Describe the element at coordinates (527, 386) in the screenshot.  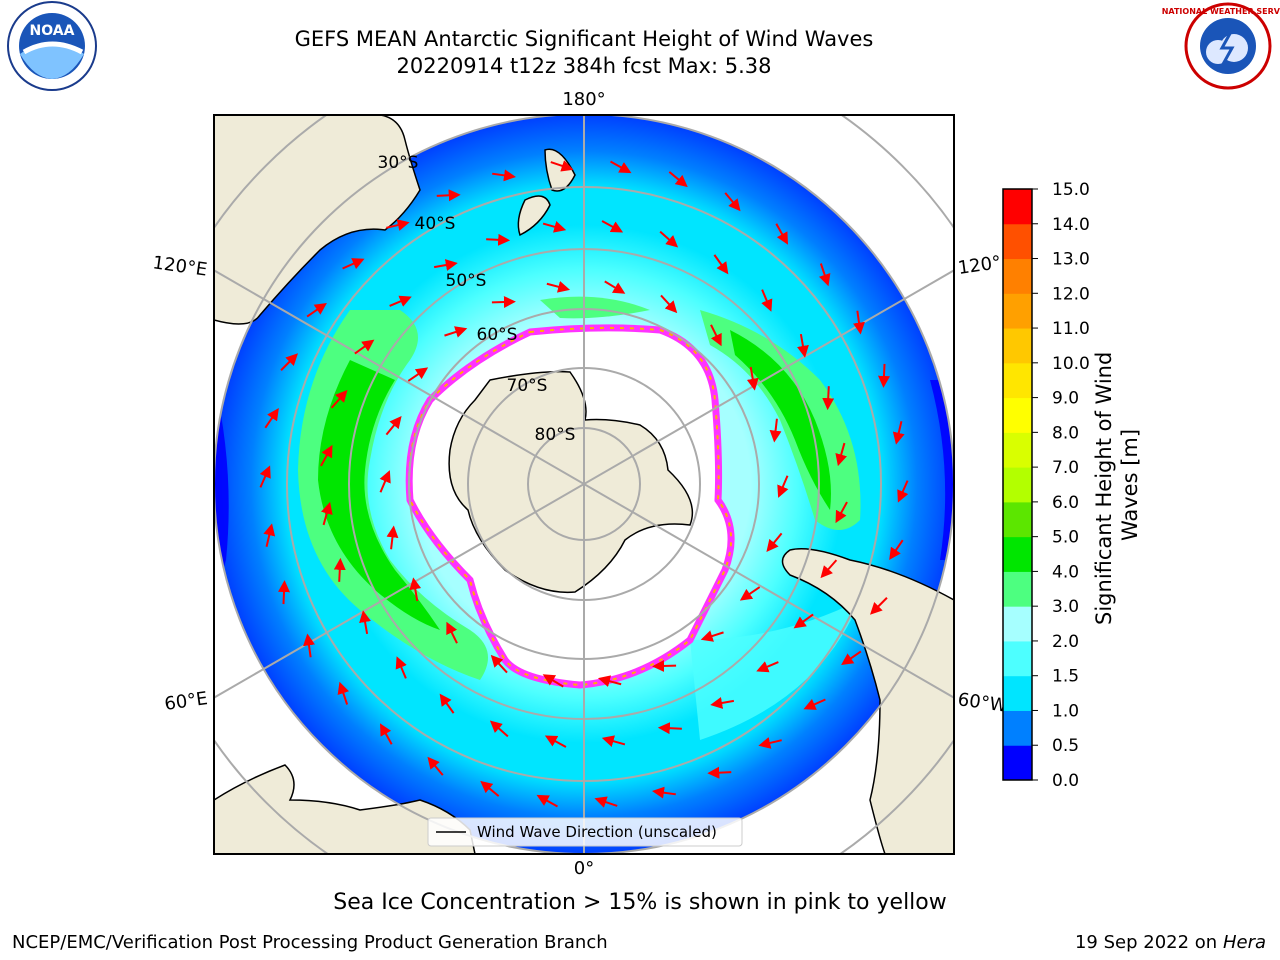
I see `lat-label-70s: 70°S` at that location.